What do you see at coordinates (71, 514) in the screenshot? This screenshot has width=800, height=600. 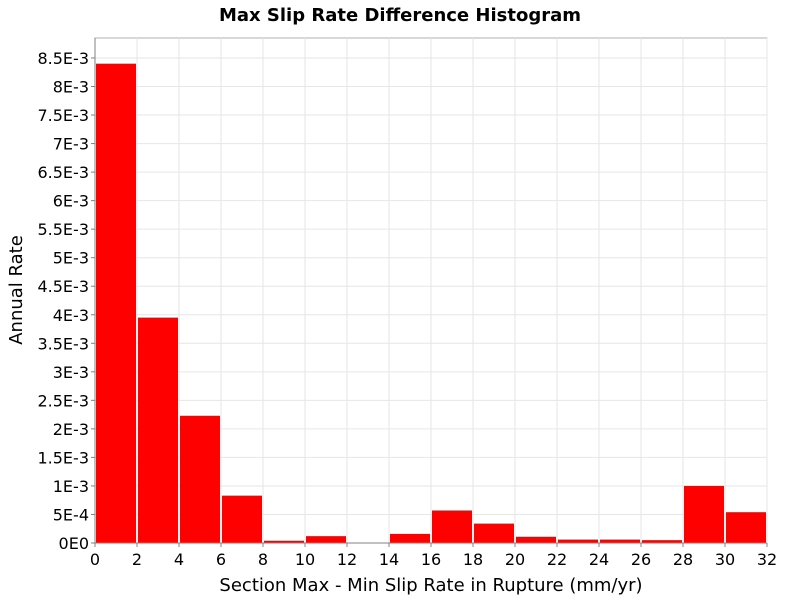 I see `y-tick-label: 5E-4` at bounding box center [71, 514].